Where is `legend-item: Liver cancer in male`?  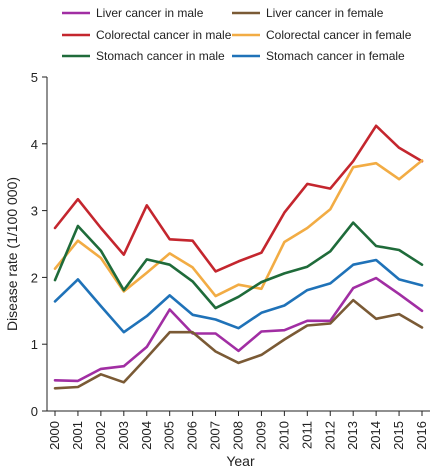 legend-item: Liver cancer in male is located at coordinates (133, 13).